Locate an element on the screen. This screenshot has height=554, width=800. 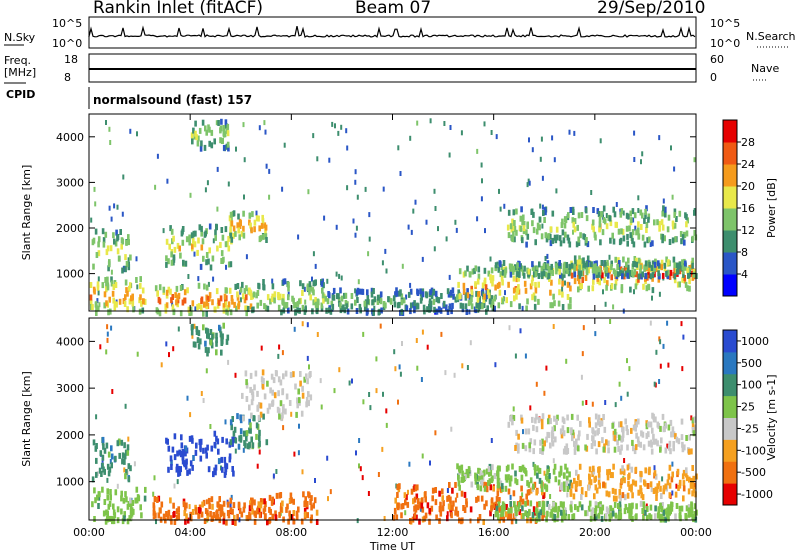
freq-tick-top: 18 is located at coordinates (71, 59).